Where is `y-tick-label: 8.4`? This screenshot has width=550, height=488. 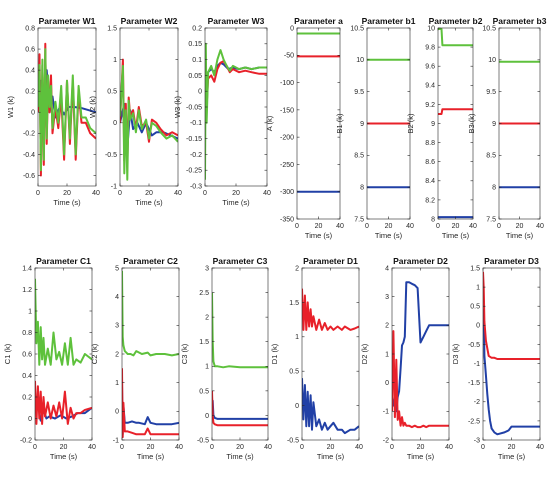 y-tick-label: 8.4 is located at coordinates (430, 181).